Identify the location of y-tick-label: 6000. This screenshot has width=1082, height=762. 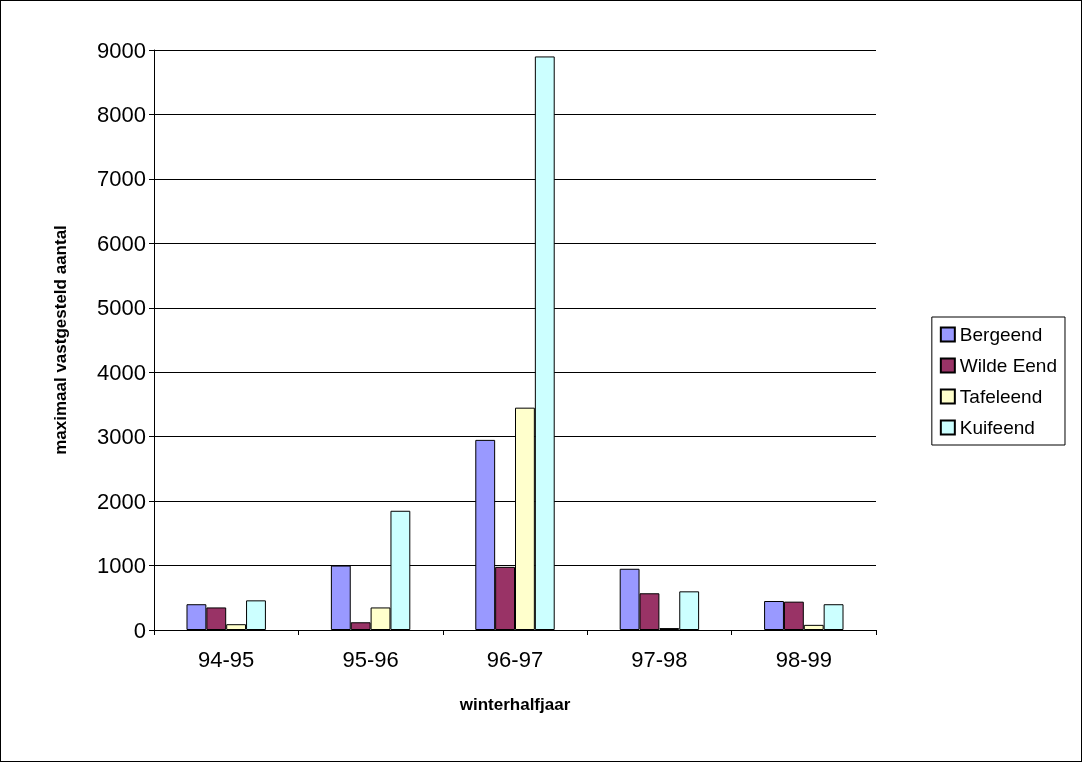
(121, 243).